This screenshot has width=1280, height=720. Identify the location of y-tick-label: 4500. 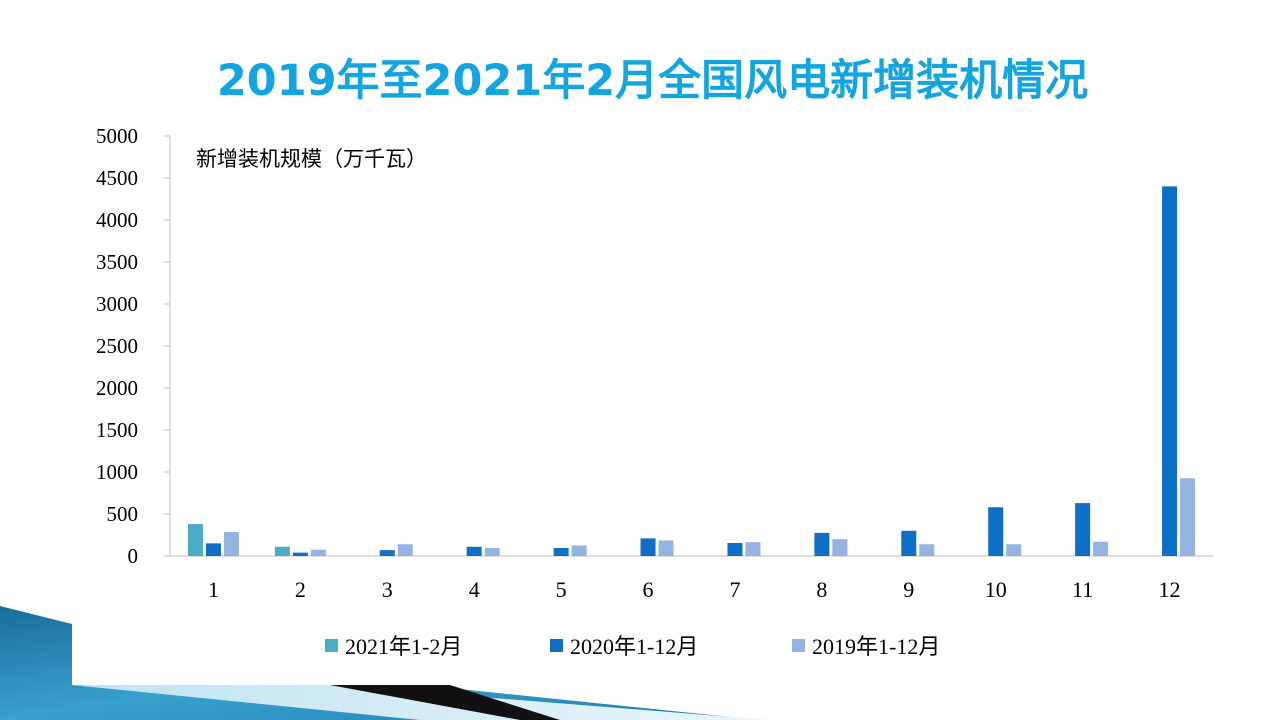
(117, 178).